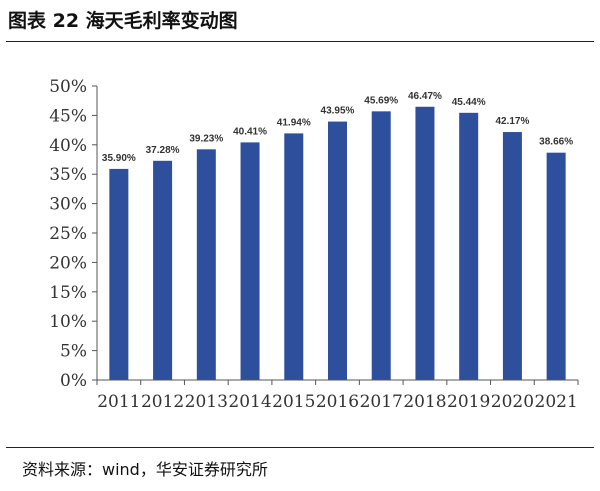 The image size is (600, 491). I want to click on bar-2012, so click(163, 270).